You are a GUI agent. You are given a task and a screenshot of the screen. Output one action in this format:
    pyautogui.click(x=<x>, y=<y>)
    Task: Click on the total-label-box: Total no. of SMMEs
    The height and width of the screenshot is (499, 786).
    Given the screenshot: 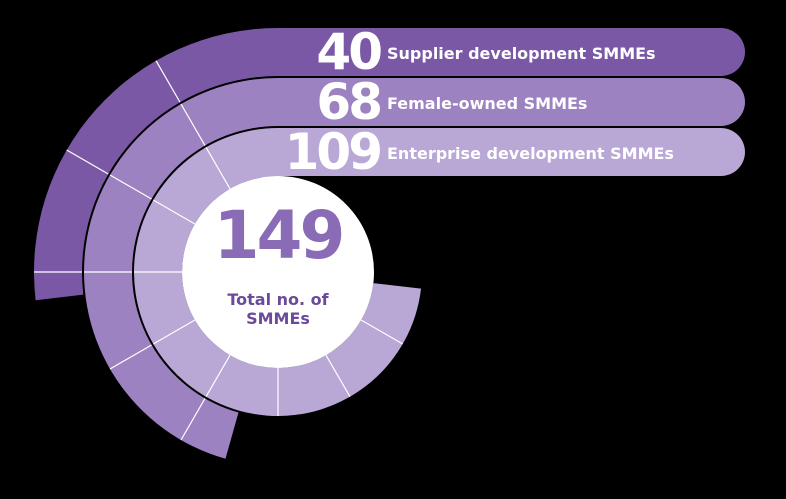 What is the action you would take?
    pyautogui.click(x=278, y=309)
    